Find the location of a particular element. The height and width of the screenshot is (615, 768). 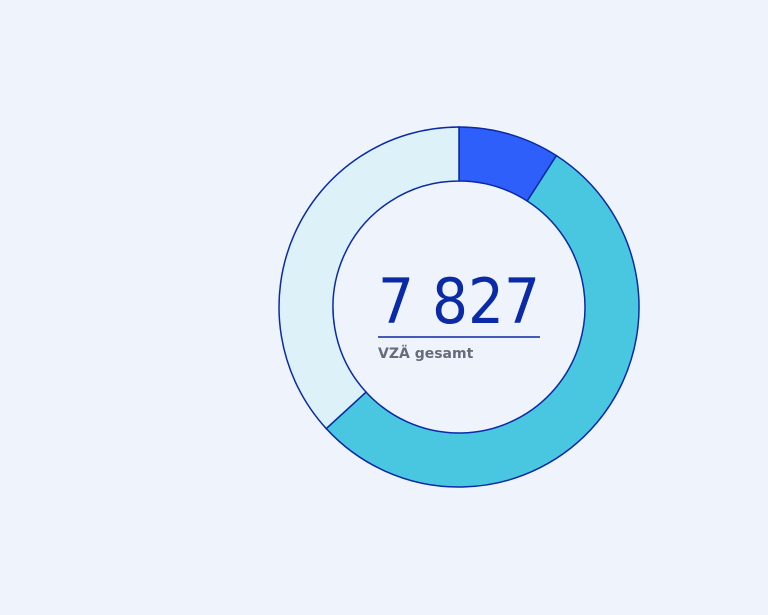

donut-segment is located at coordinates (369, 278).